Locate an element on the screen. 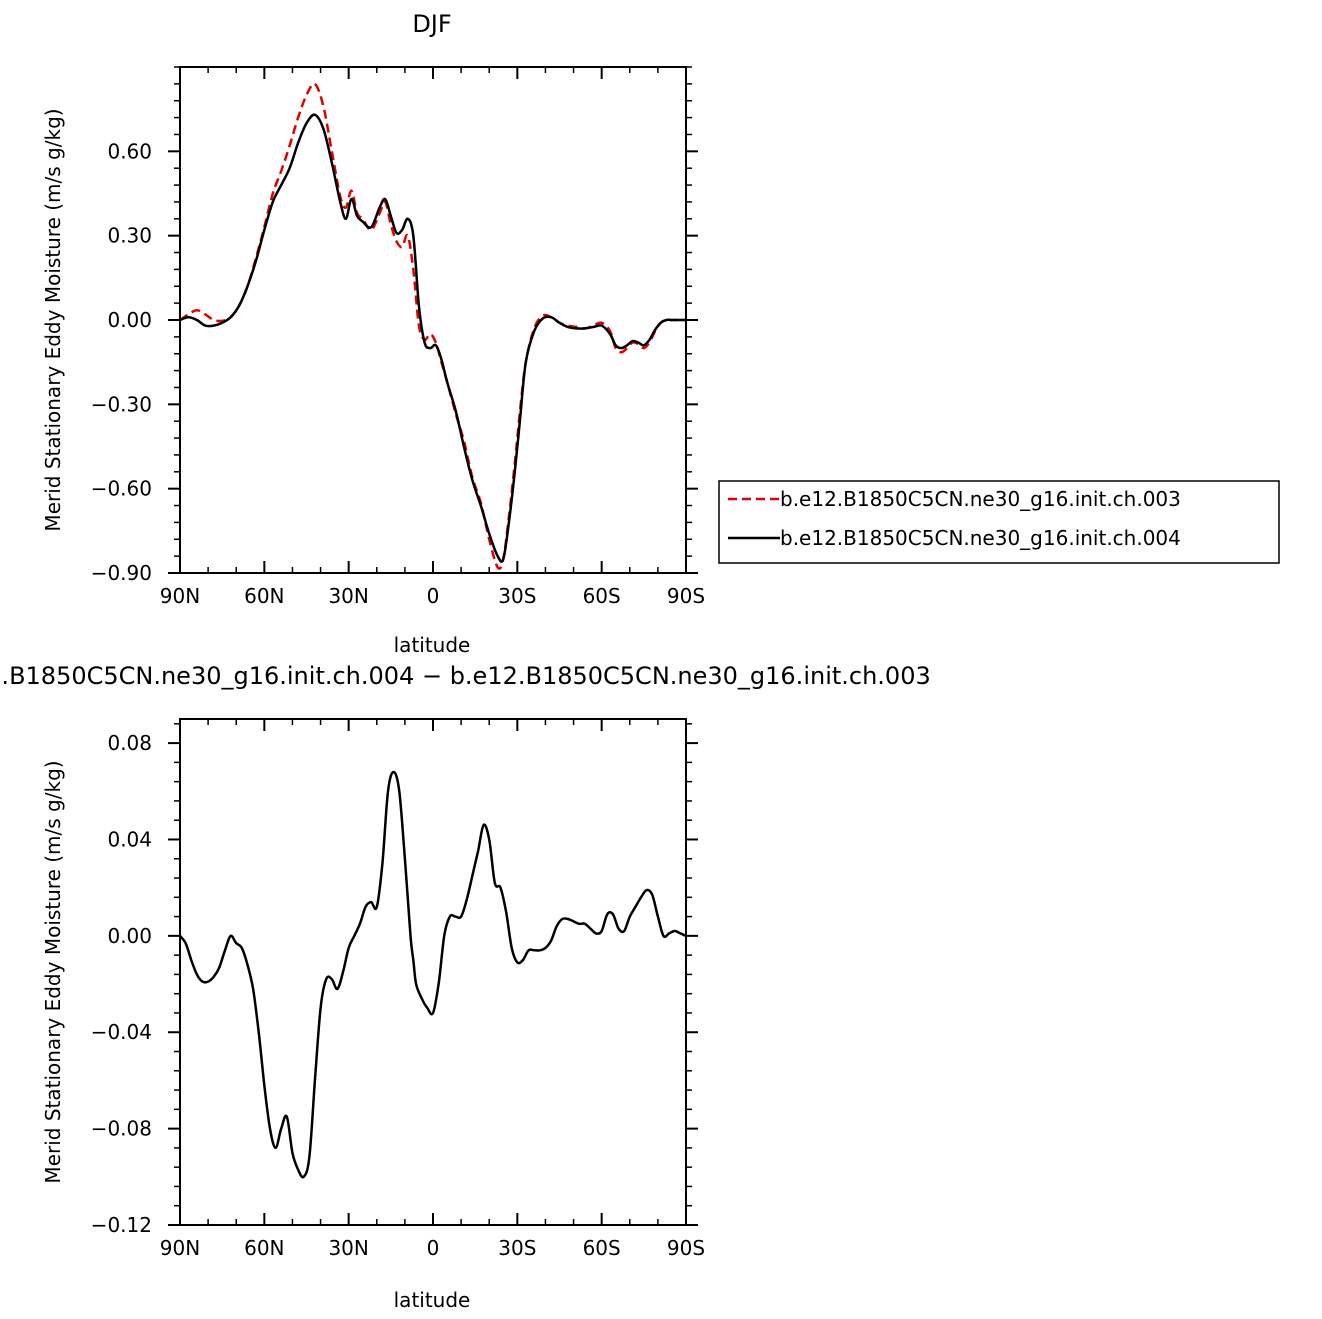 The width and height of the screenshot is (1322, 1319). bottom-plot-frame is located at coordinates (433, 972).